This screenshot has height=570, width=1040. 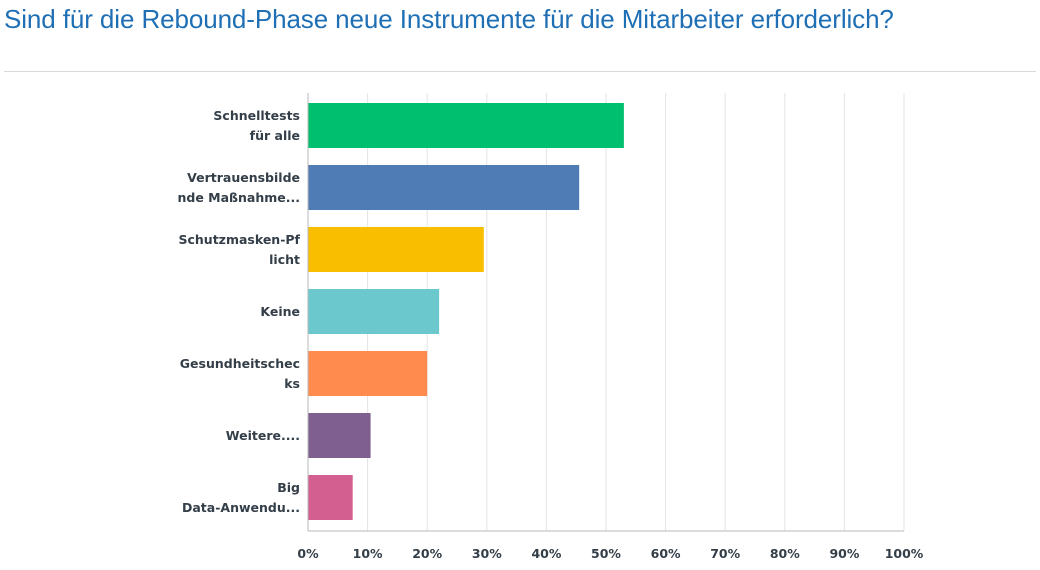 I want to click on x-tick-label: 70%, so click(x=725, y=553).